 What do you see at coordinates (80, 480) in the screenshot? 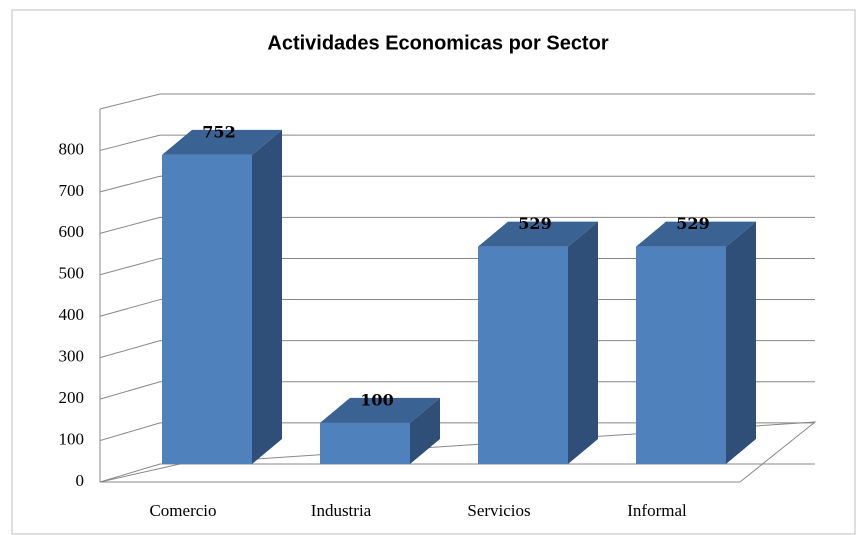
I see `y-tick-label: 0` at bounding box center [80, 480].